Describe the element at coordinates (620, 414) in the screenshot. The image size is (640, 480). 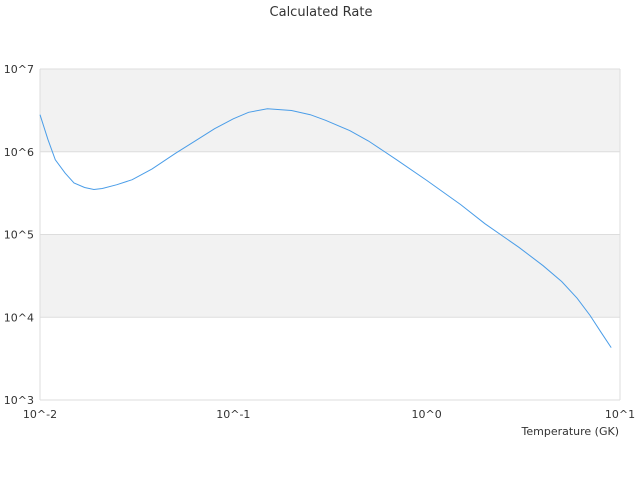
I see `x-tick-label: 10^1` at that location.